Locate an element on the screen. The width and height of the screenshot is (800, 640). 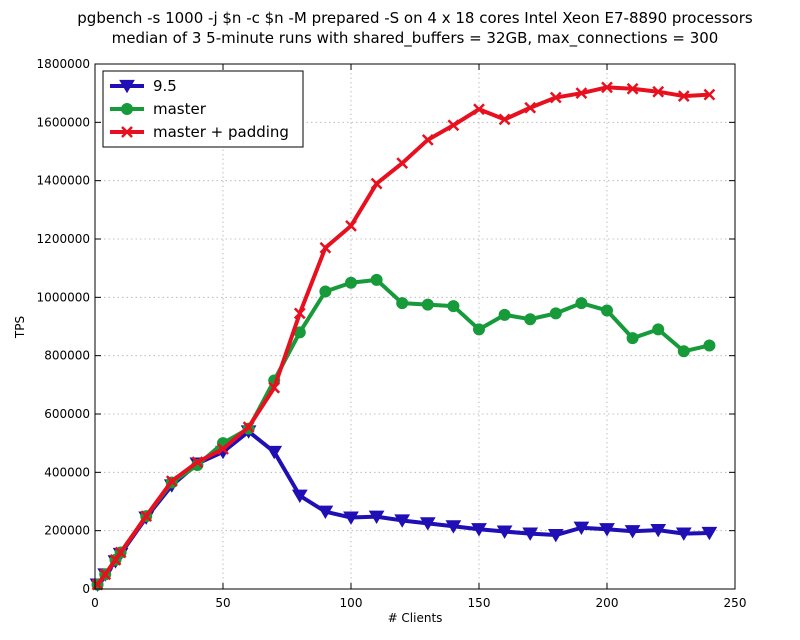
legend: 9.5 master master + padding is located at coordinates (203, 109).